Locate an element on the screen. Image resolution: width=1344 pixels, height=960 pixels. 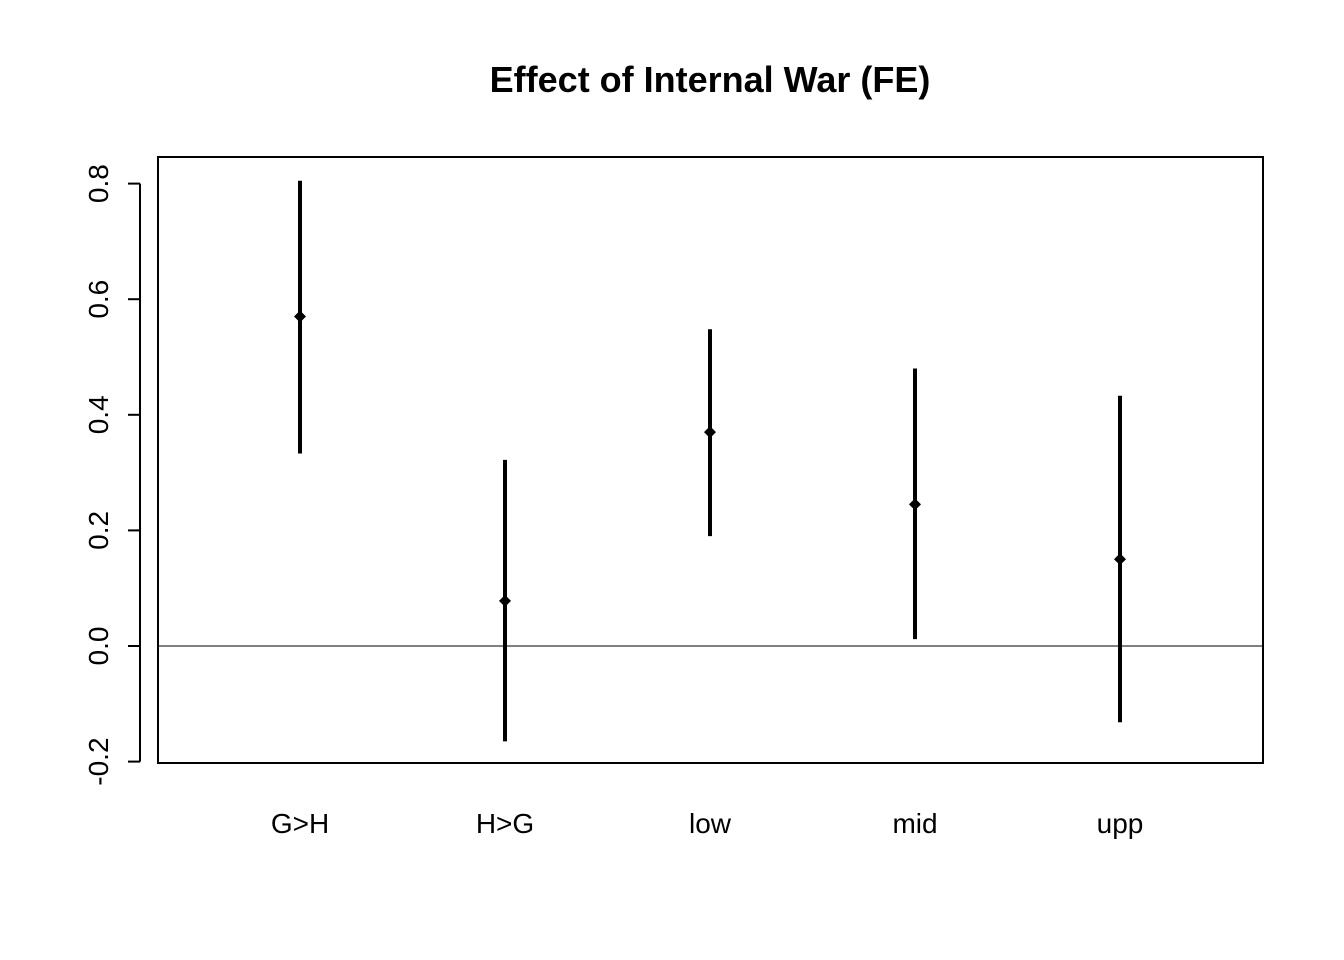
chart-title: Effect of Internal War (FE) is located at coordinates (710, 79).